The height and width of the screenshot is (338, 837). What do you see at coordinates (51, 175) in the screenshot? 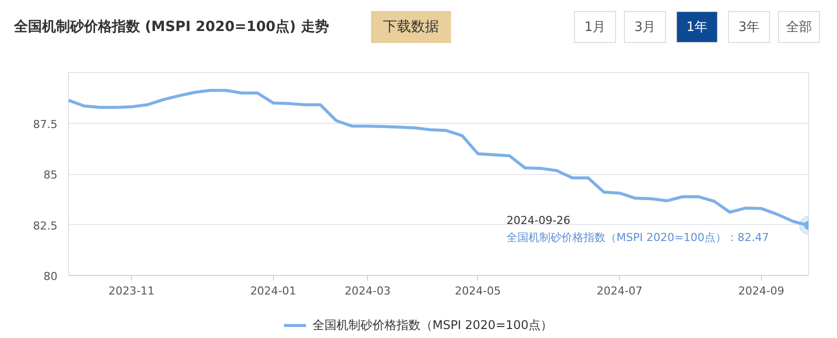
I see `y-tick-label: 85` at bounding box center [51, 175].